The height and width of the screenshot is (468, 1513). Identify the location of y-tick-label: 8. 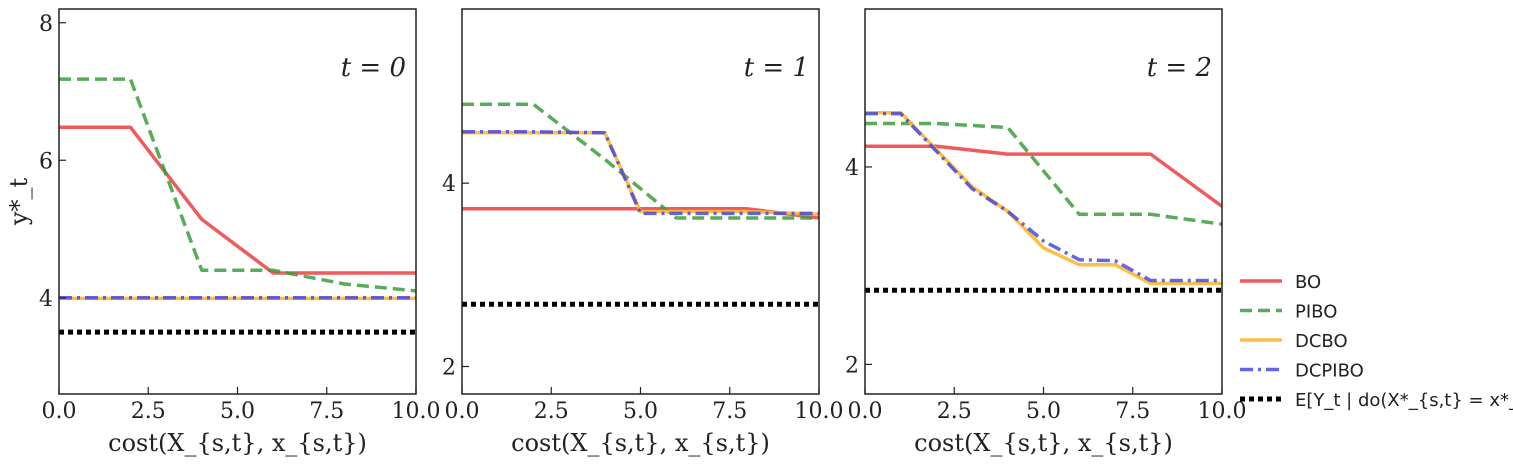
(46, 24).